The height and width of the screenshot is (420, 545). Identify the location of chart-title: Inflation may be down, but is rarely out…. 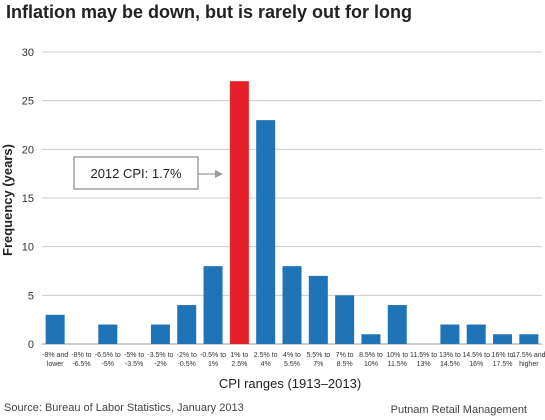
(209, 12).